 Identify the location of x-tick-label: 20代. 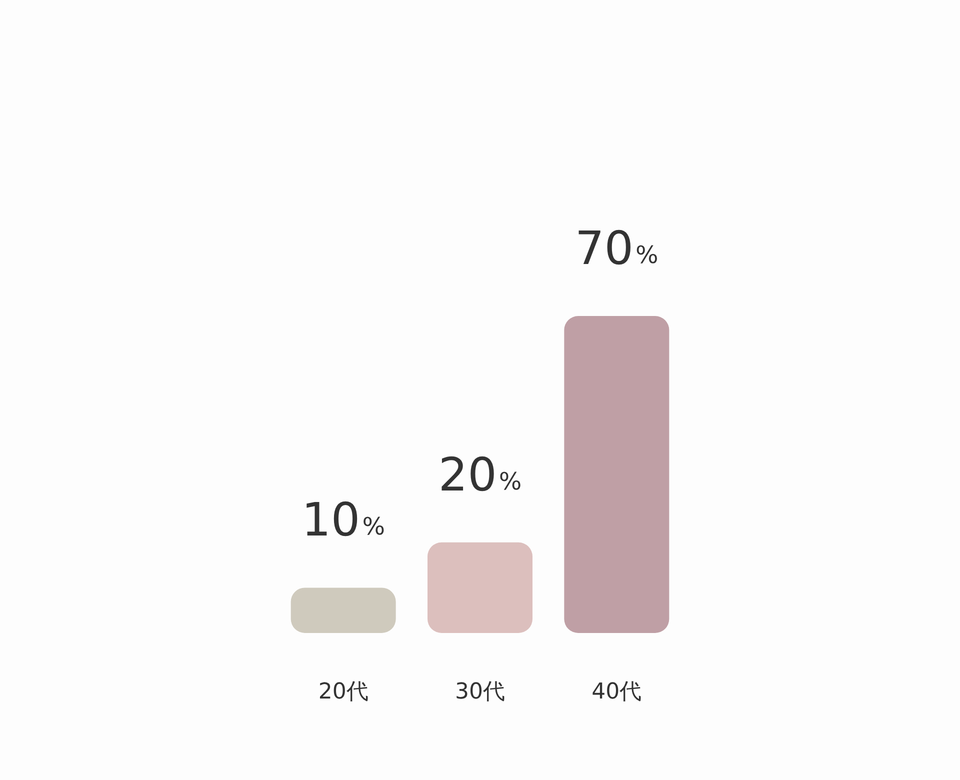
(343, 692).